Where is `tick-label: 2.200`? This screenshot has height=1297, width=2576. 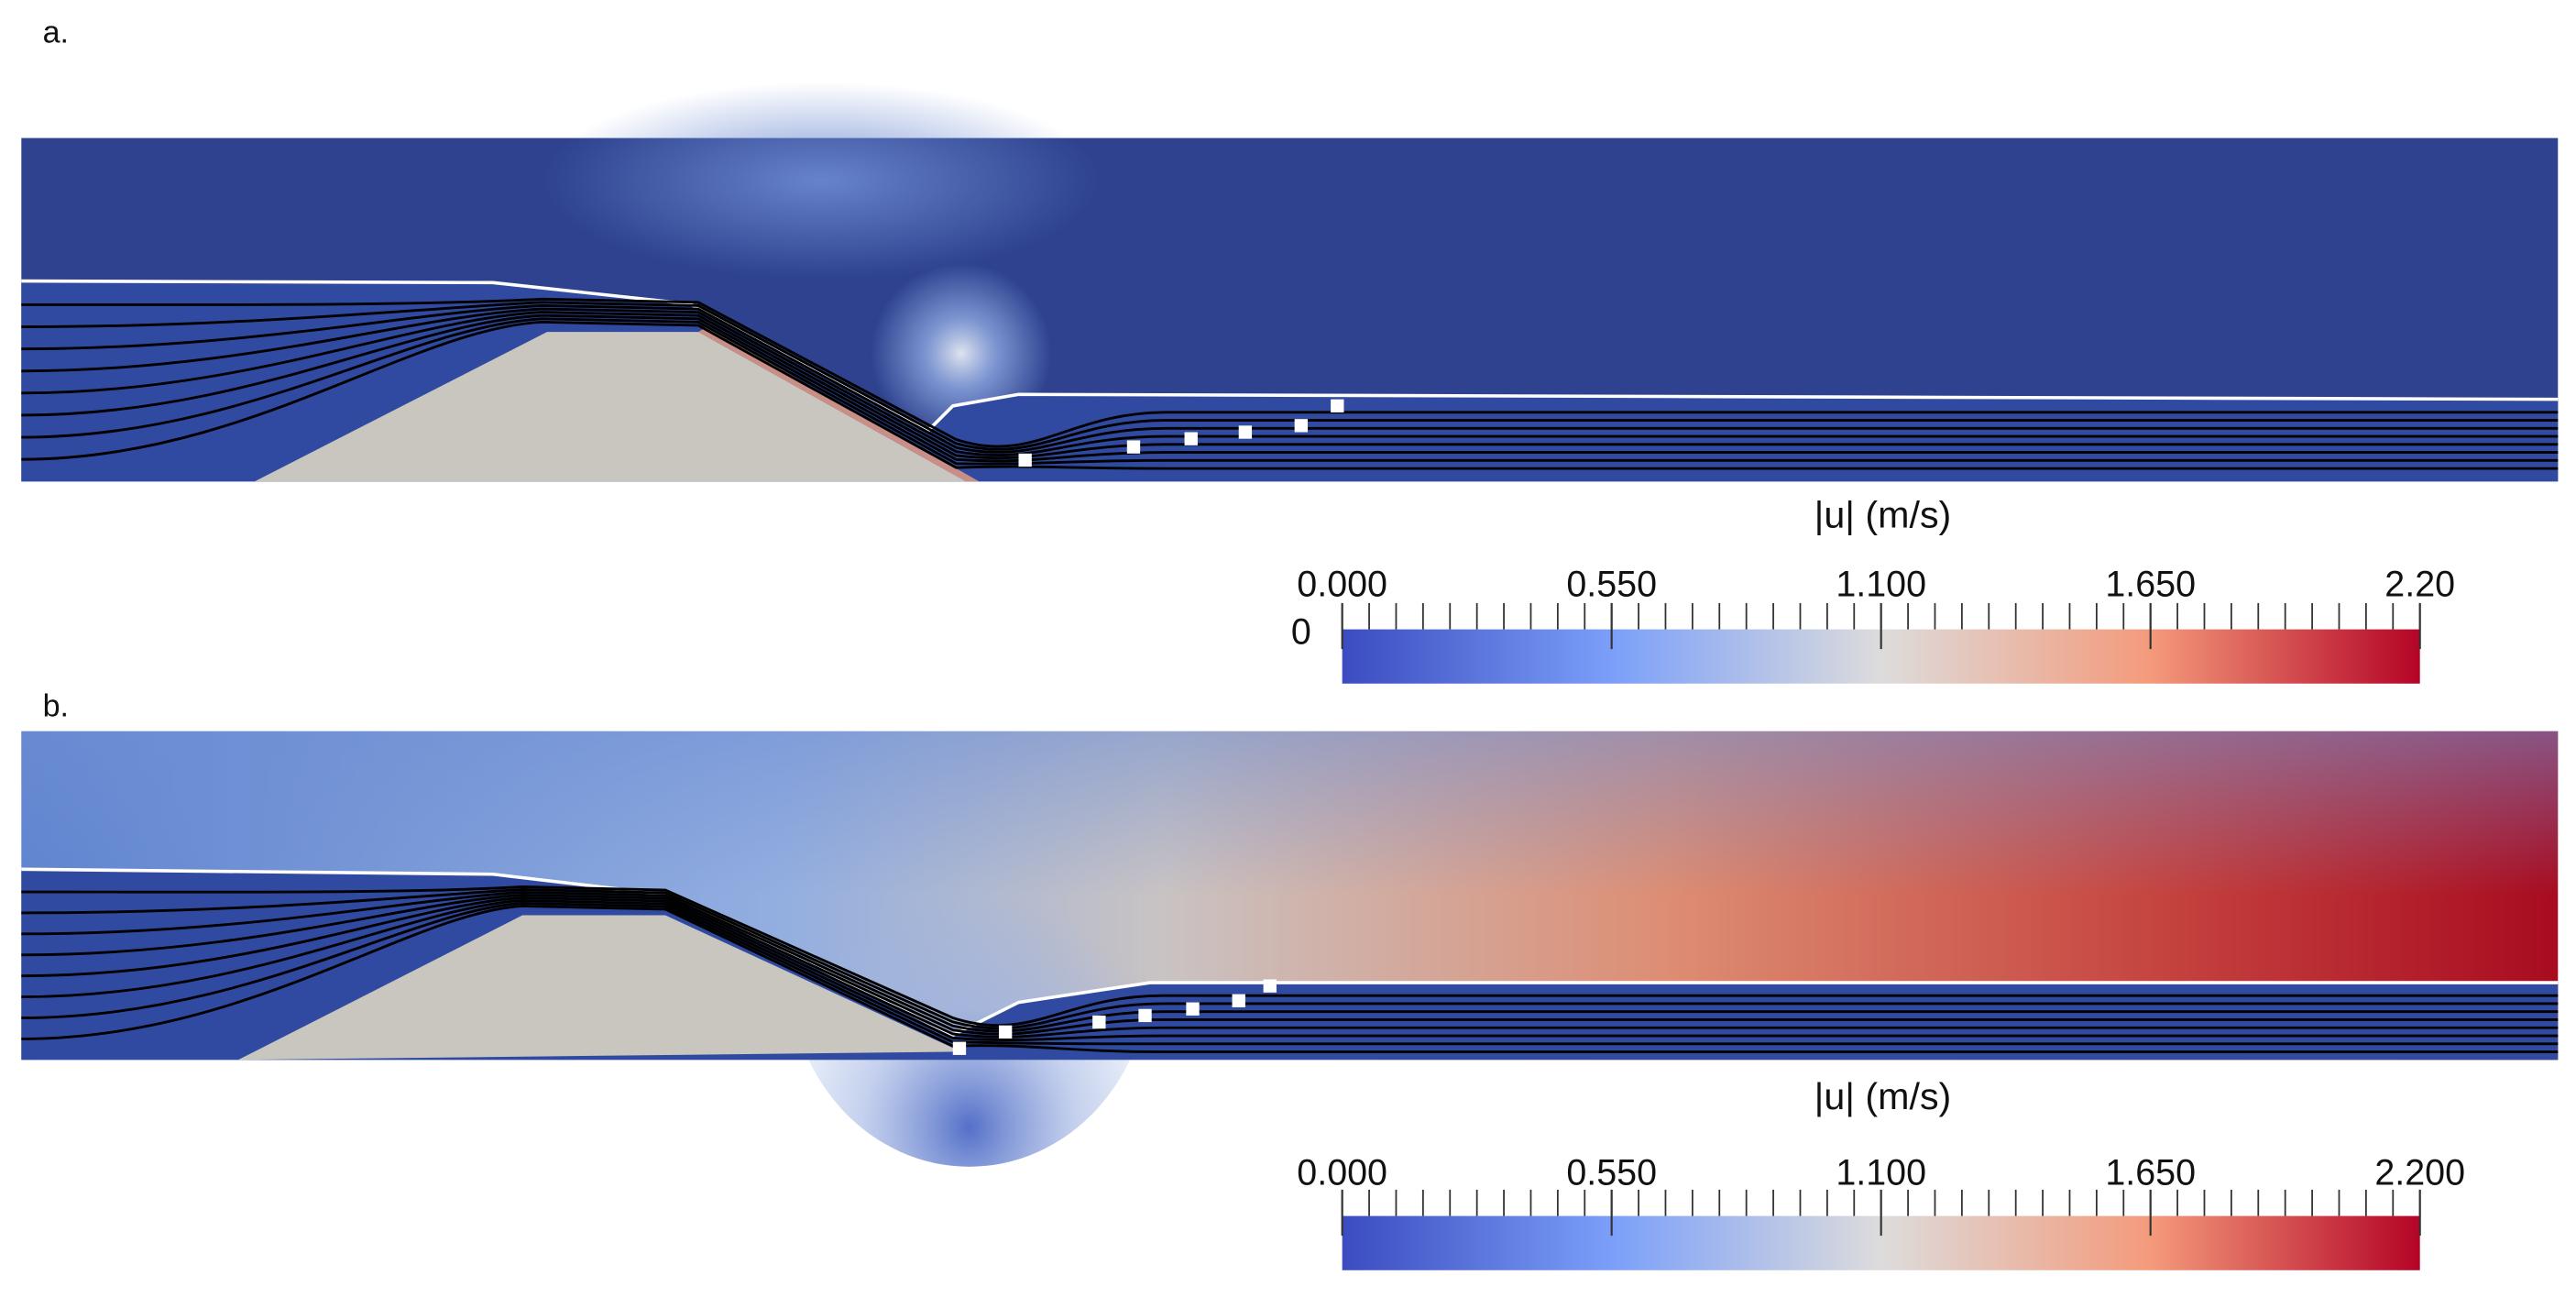
tick-label: 2.200 is located at coordinates (2419, 1173).